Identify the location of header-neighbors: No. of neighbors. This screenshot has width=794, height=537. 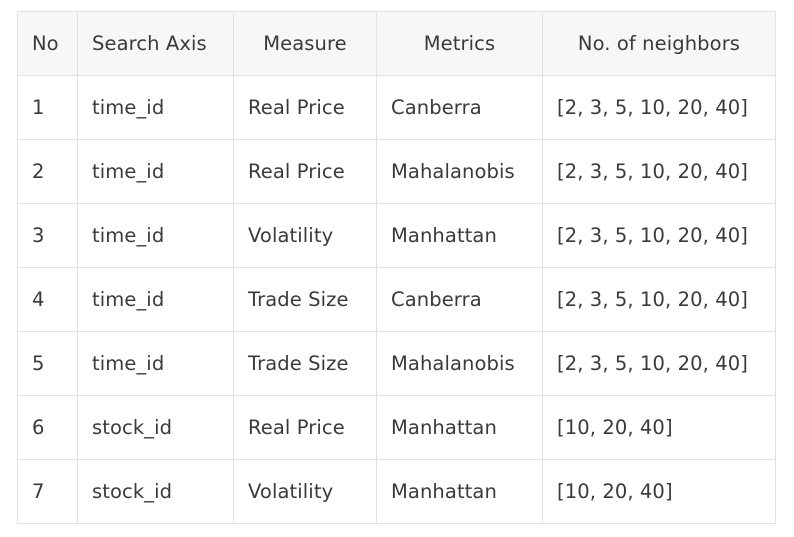
(659, 43).